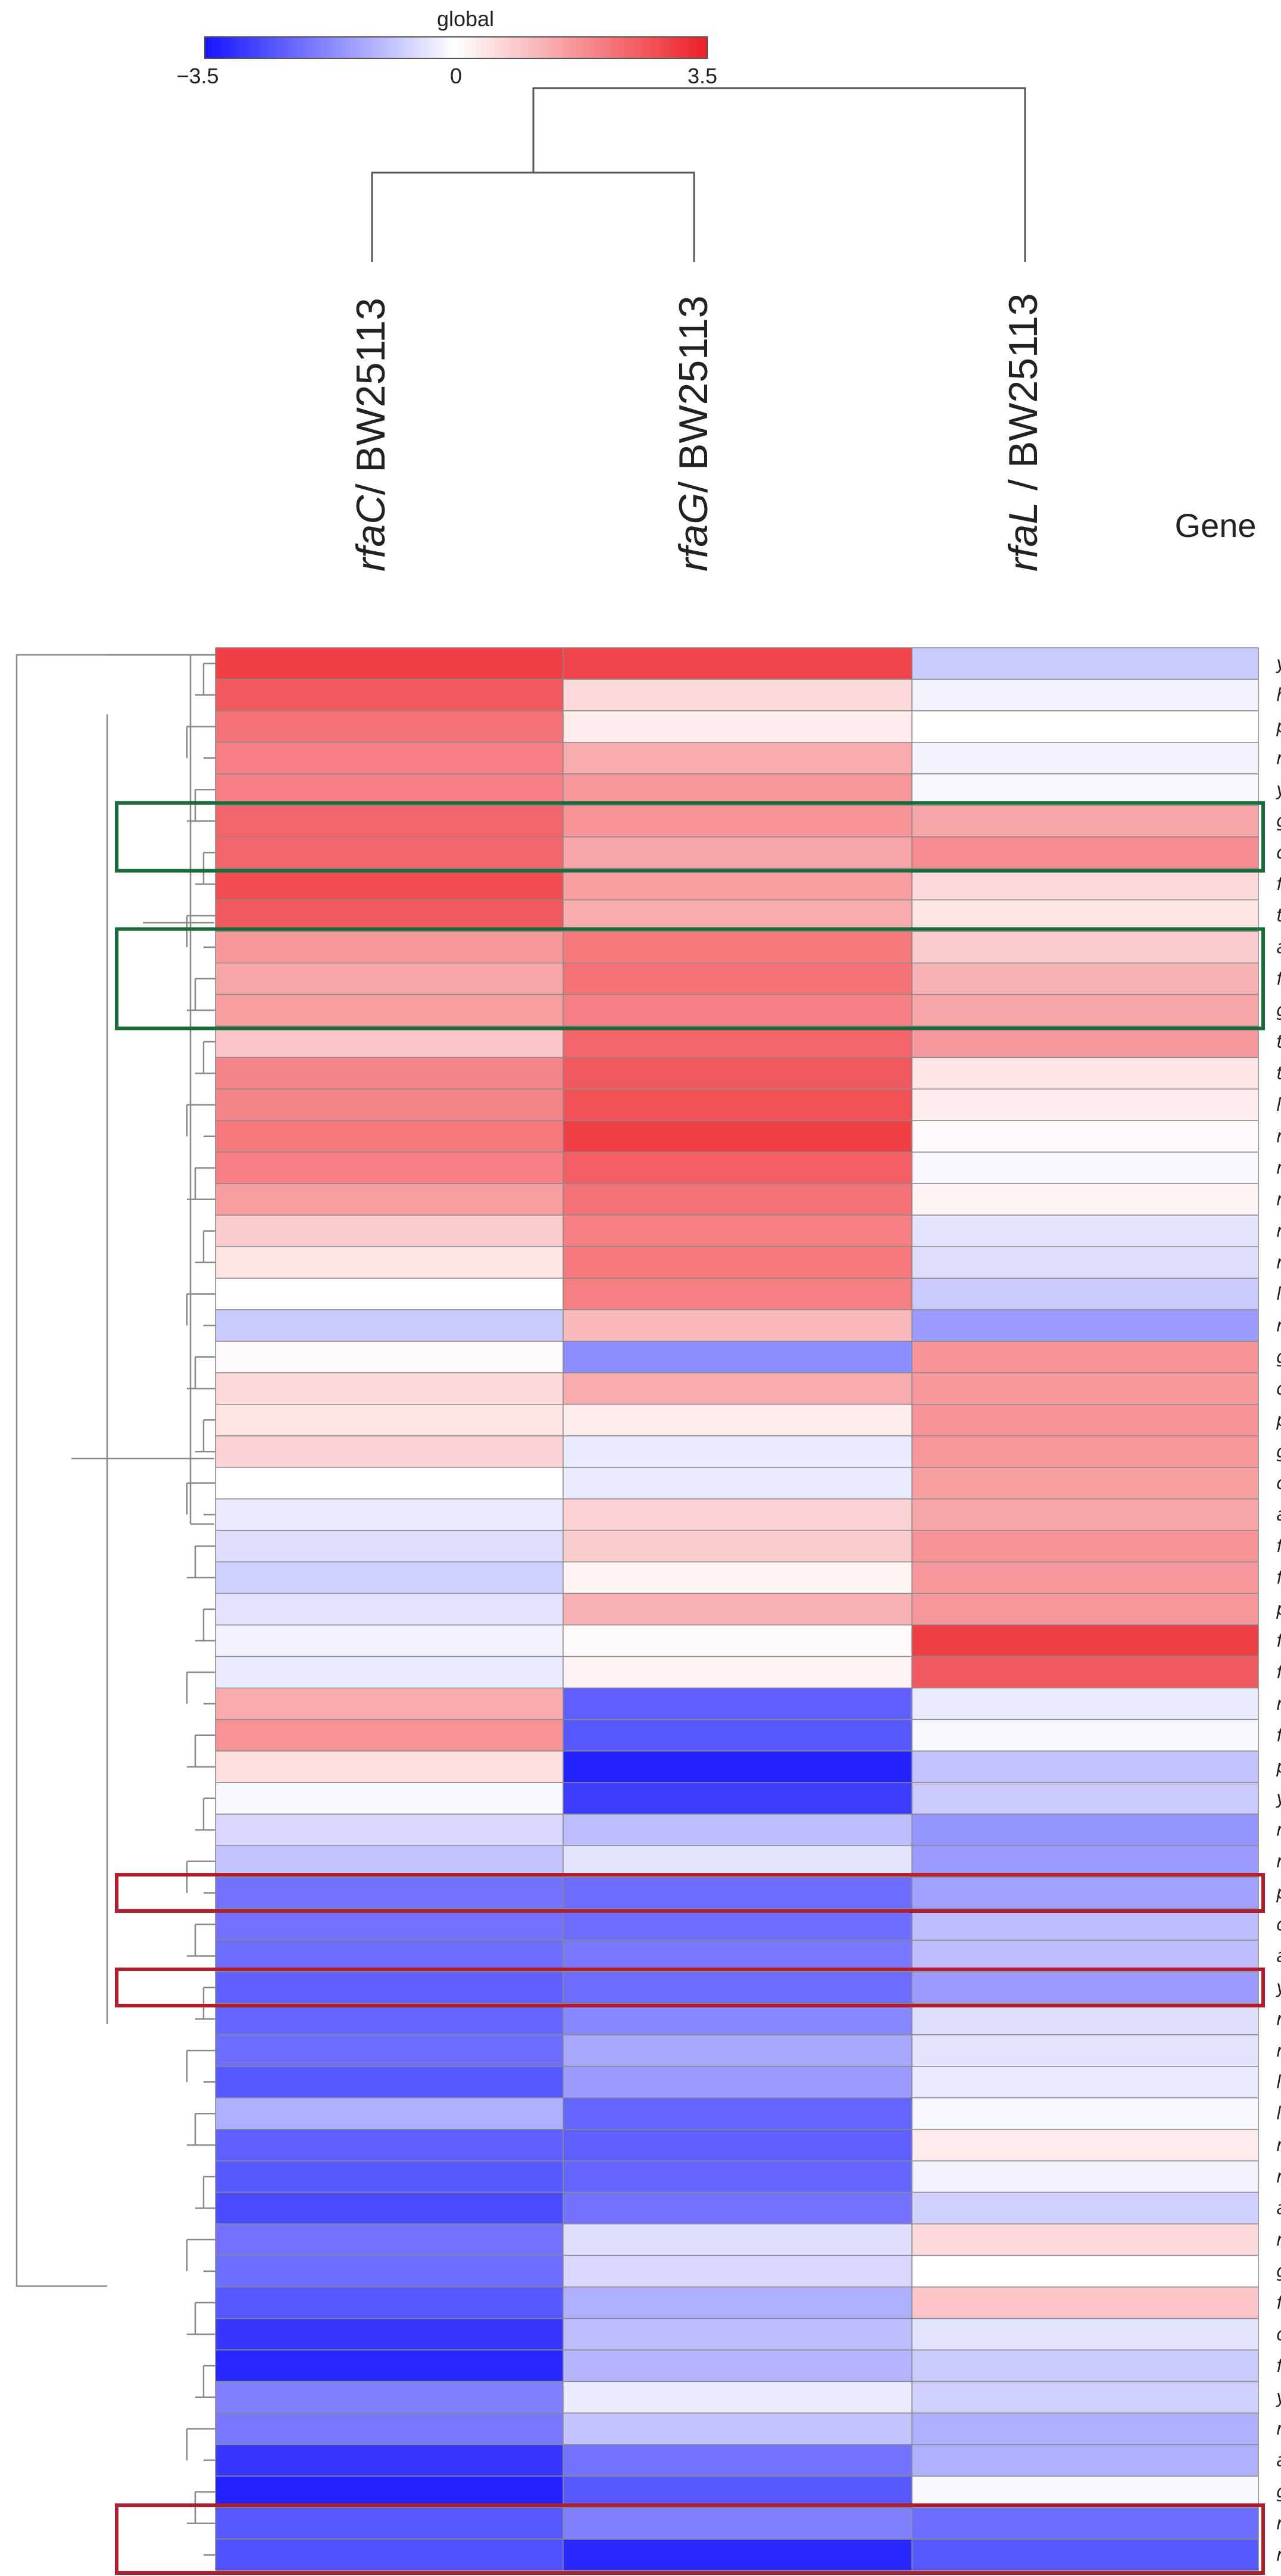 The image size is (1281, 2576). What do you see at coordinates (1279, 2271) in the screenshot?
I see `gene-label-glnA: glnA` at bounding box center [1279, 2271].